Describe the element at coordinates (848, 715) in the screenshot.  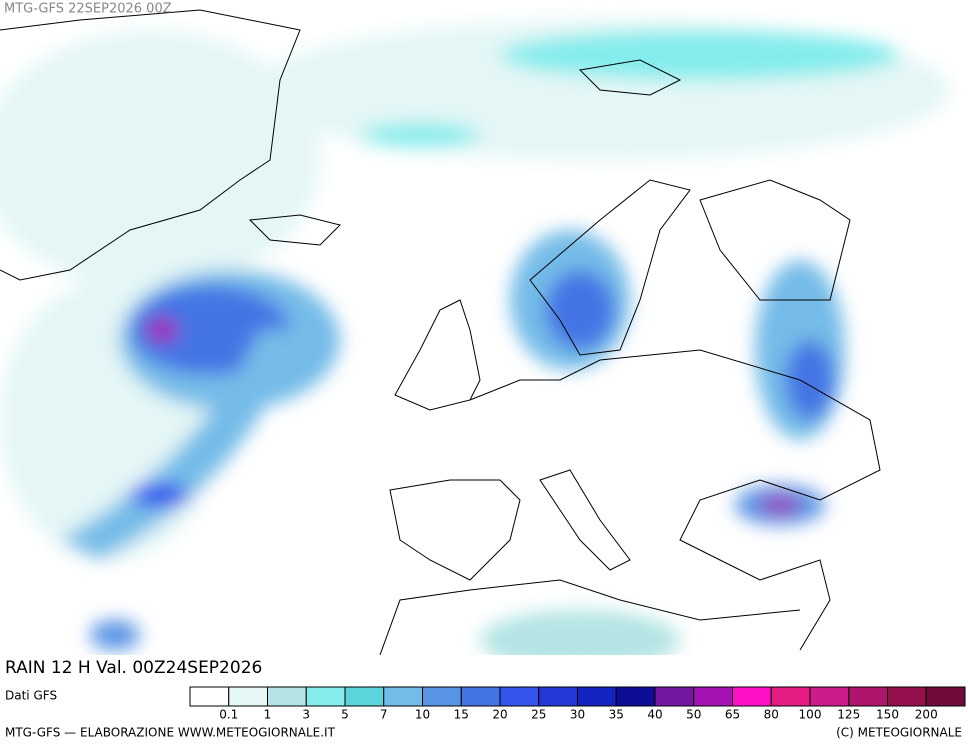
I see `legend-label: 125` at that location.